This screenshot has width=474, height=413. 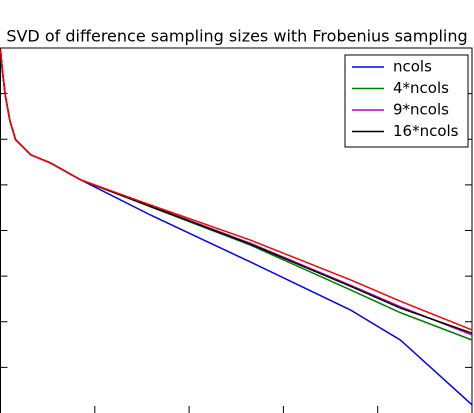 What do you see at coordinates (421, 88) in the screenshot?
I see `legend-label: 4*ncols` at bounding box center [421, 88].